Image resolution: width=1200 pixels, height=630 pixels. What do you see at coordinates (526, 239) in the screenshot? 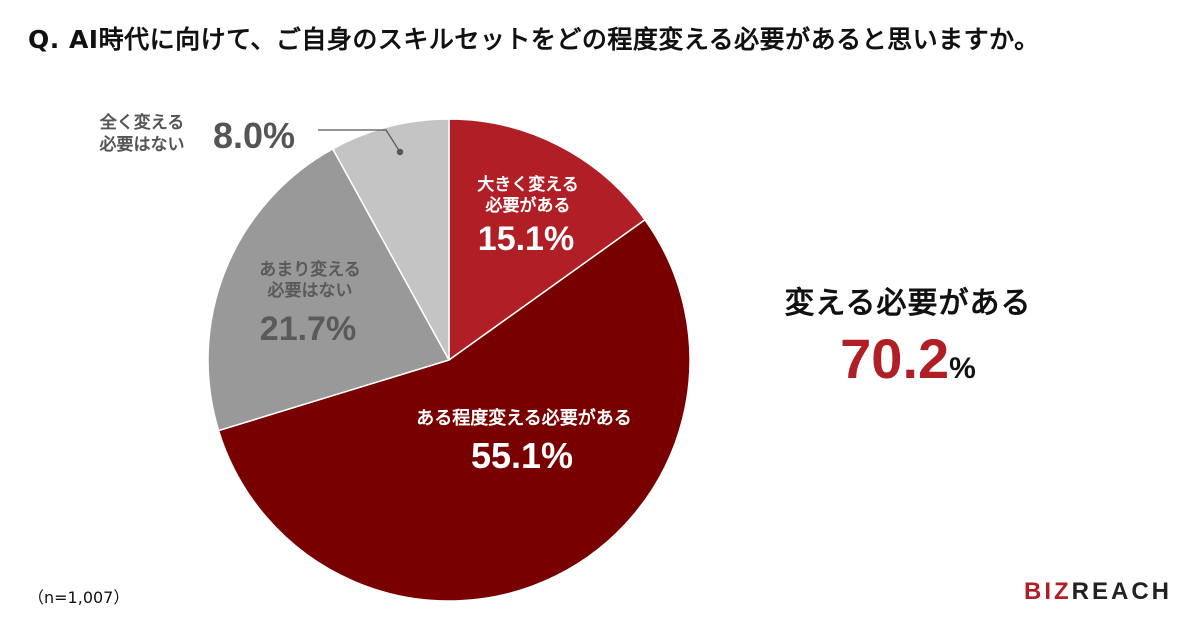
I see `slice-value-0: 15.1%` at bounding box center [526, 239].